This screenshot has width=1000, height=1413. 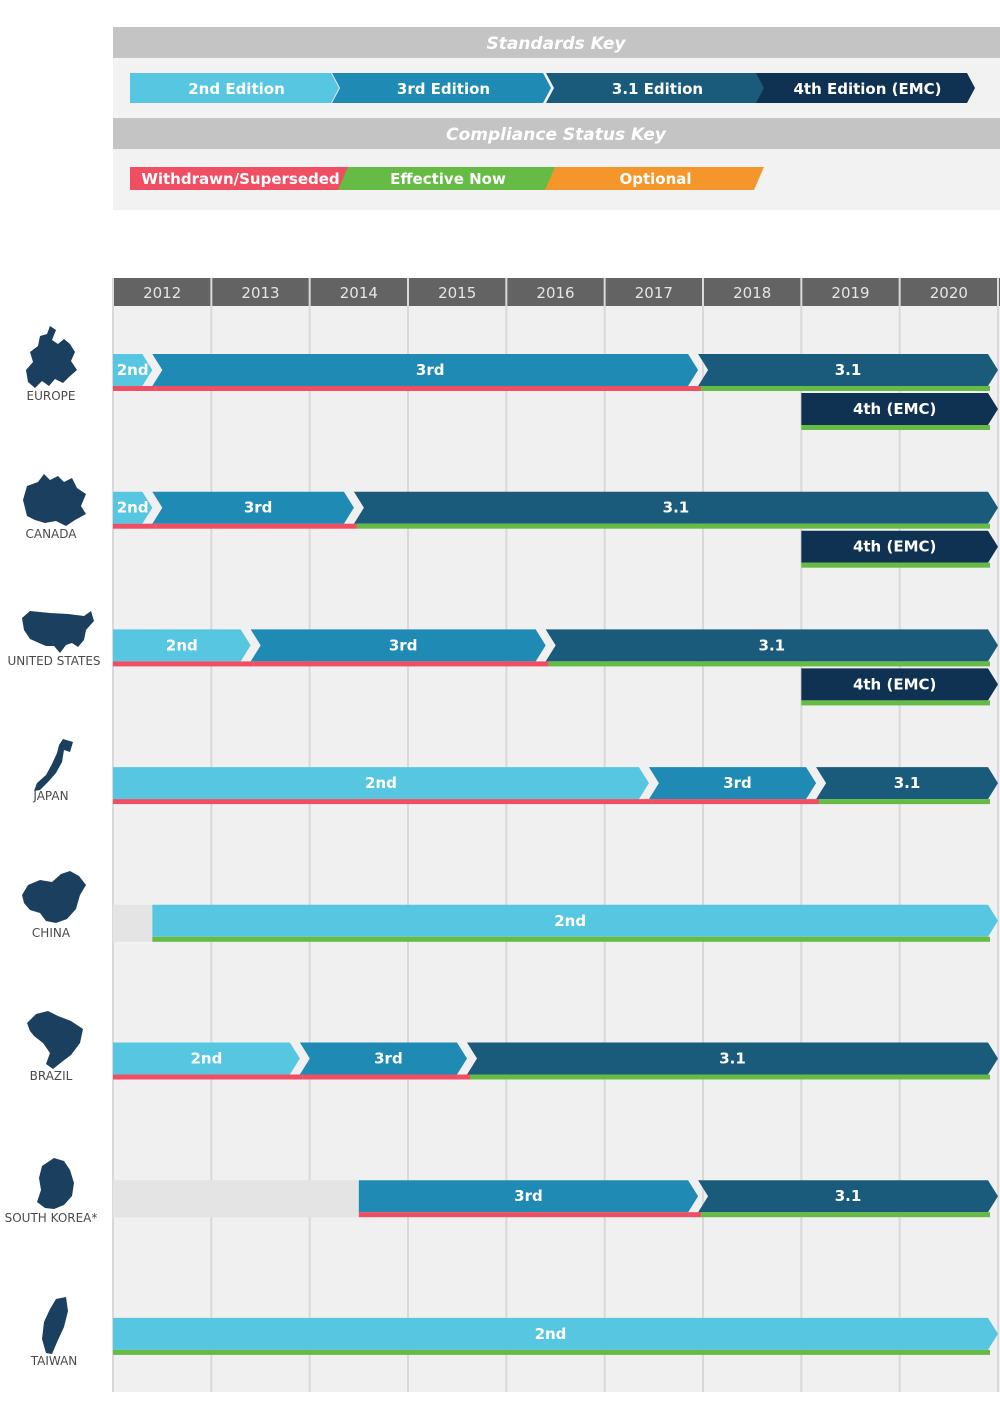 What do you see at coordinates (899, 546) in the screenshot?
I see `bar-canada-4th-emc` at bounding box center [899, 546].